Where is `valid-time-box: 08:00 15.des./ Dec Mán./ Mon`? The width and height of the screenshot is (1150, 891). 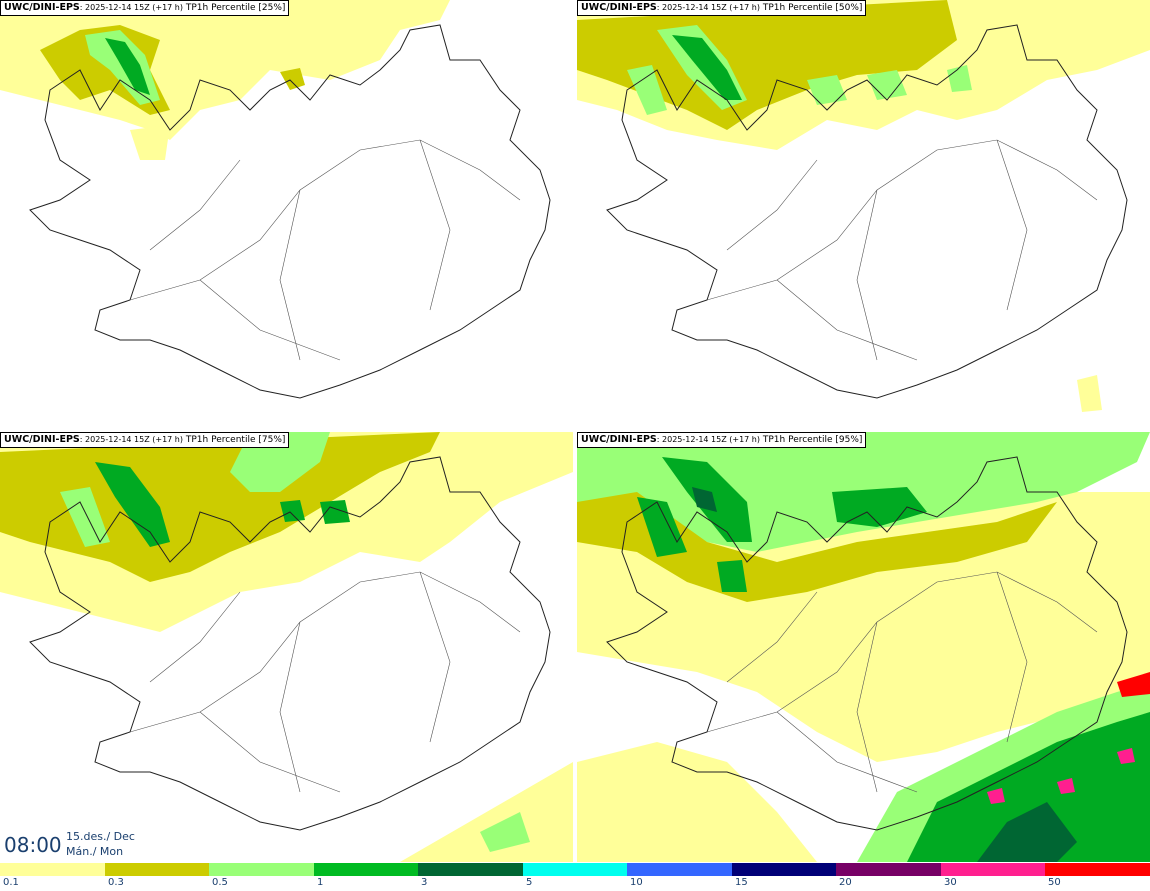
valid-time-box: 08:00 15.des./ Dec Mán./ Mon is located at coordinates (70, 843).